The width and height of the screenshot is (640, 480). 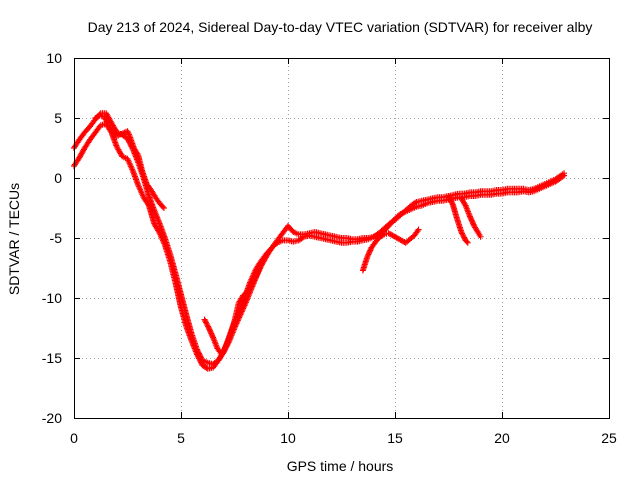 I want to click on y-tick-label: 5, so click(x=58, y=118).